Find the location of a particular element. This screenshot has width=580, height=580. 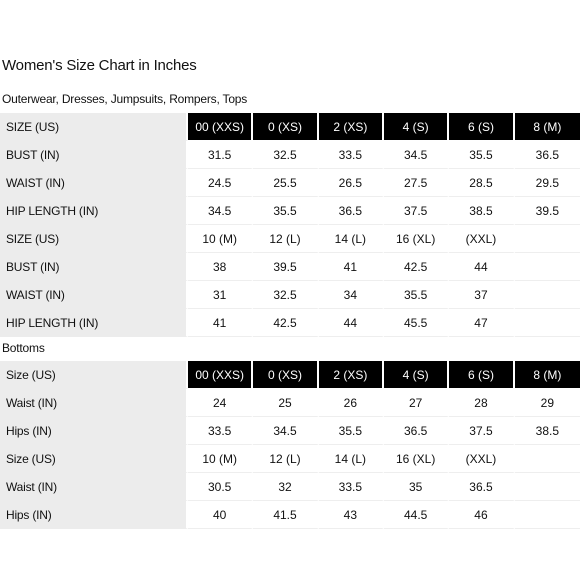

table-cell: 45.5 is located at coordinates (416, 323).